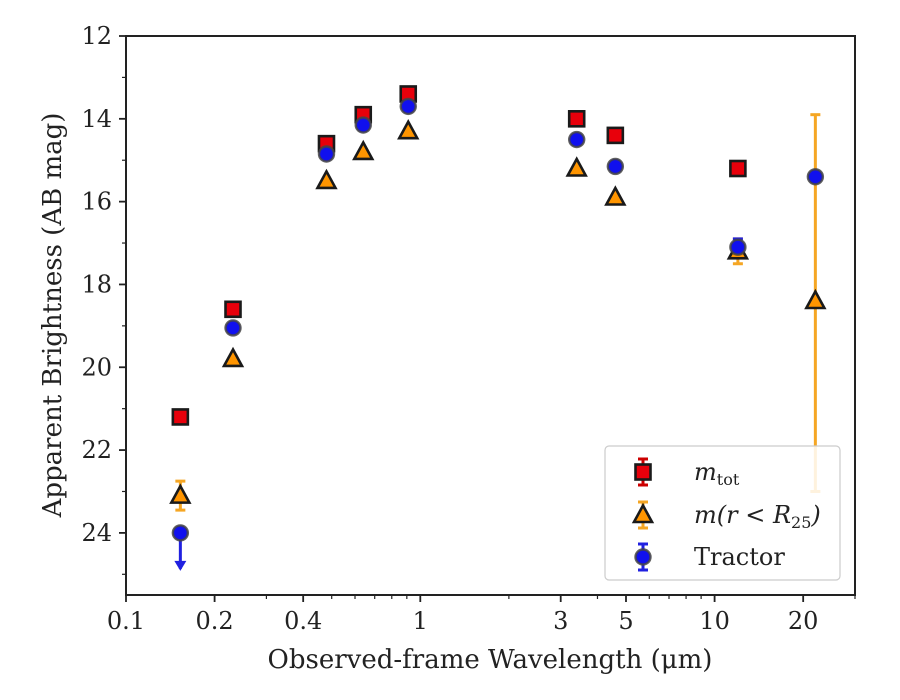  Describe the element at coordinates (96, 533) in the screenshot. I see `y-tick-label: 24` at that location.